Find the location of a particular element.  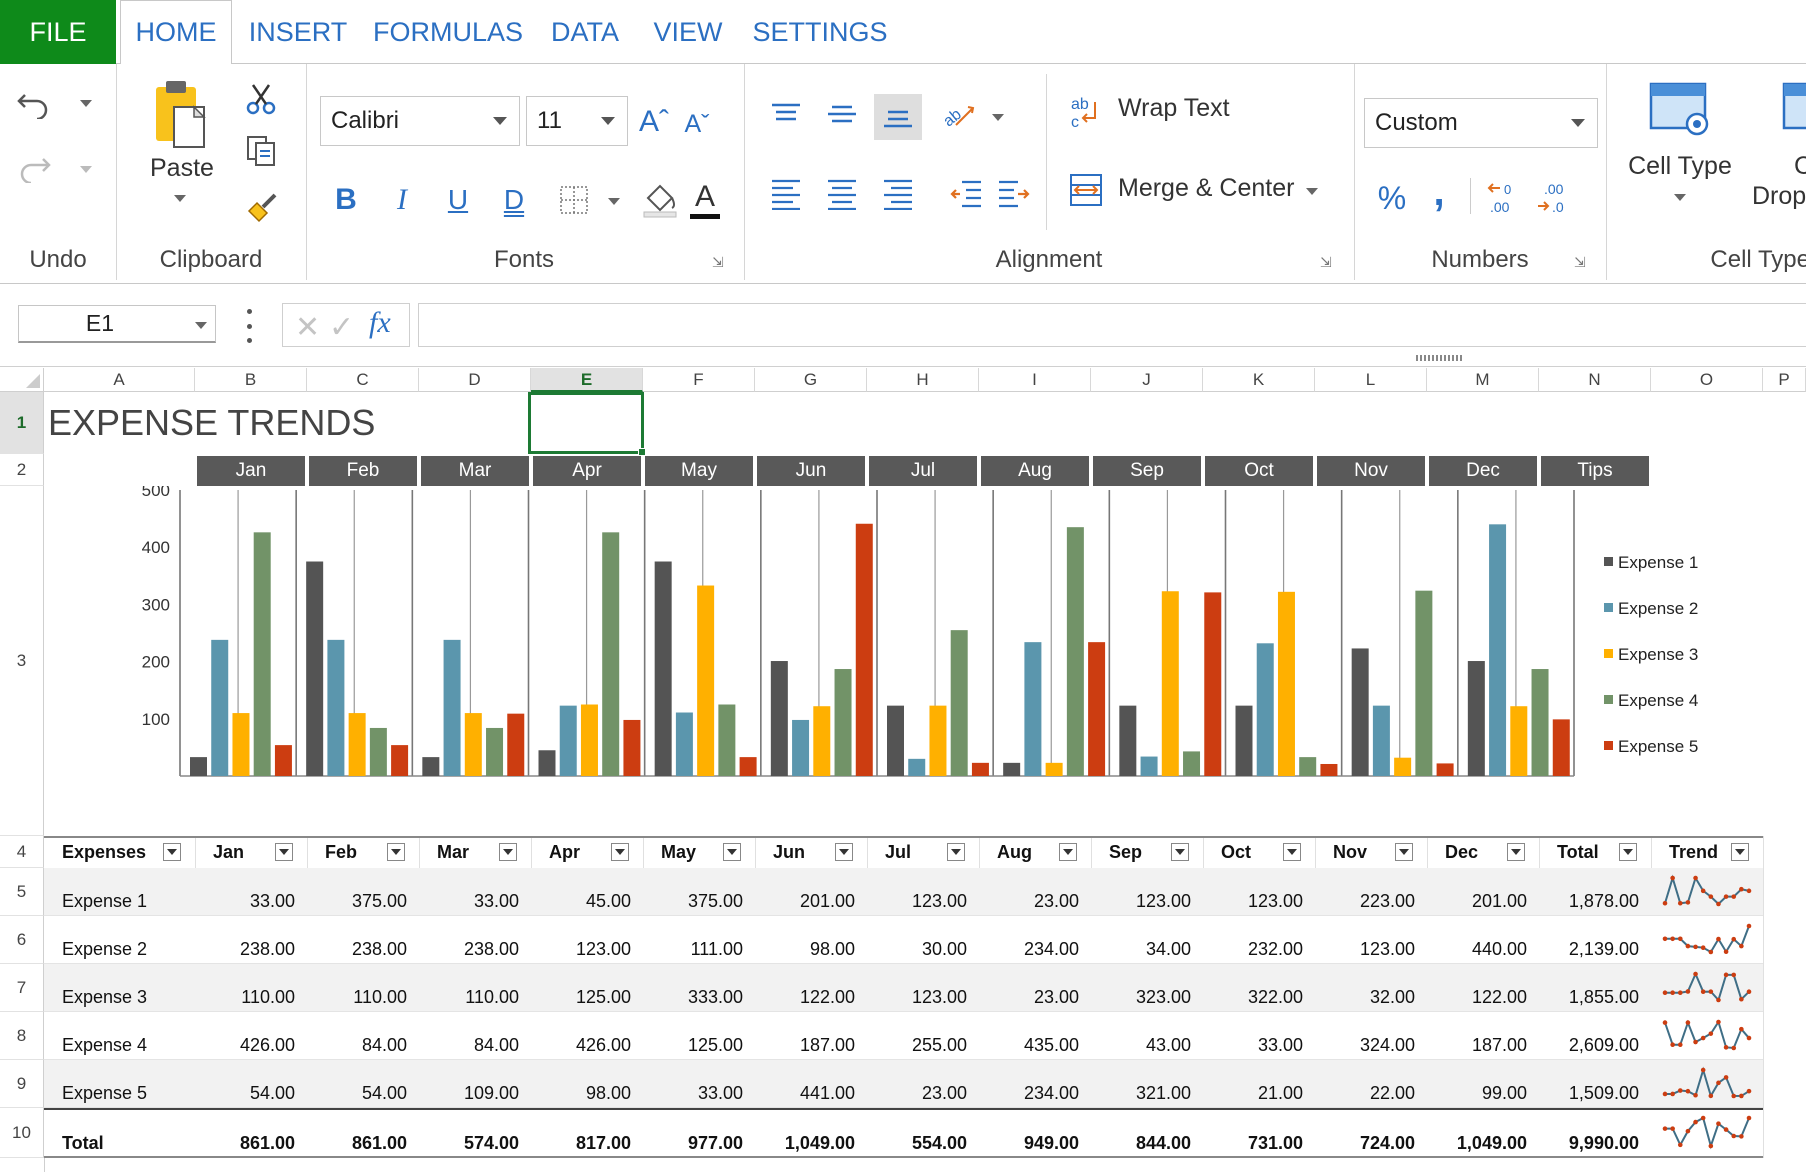

column-header-m: M is located at coordinates (1483, 380).